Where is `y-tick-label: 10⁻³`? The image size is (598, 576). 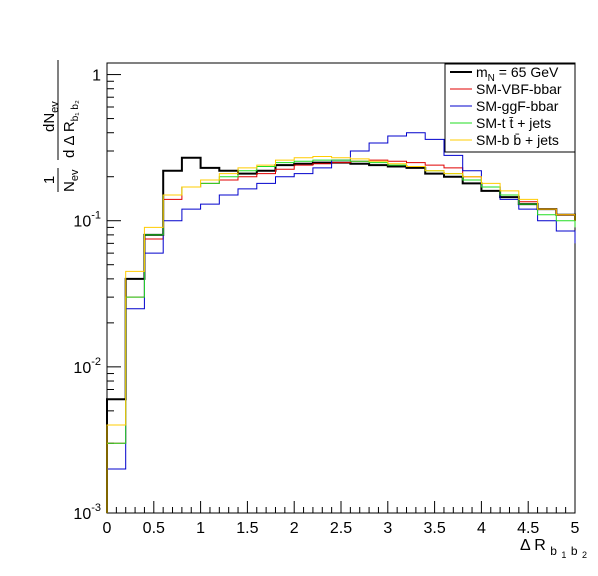
y-tick-label: 10⁻³ is located at coordinates (87, 512).